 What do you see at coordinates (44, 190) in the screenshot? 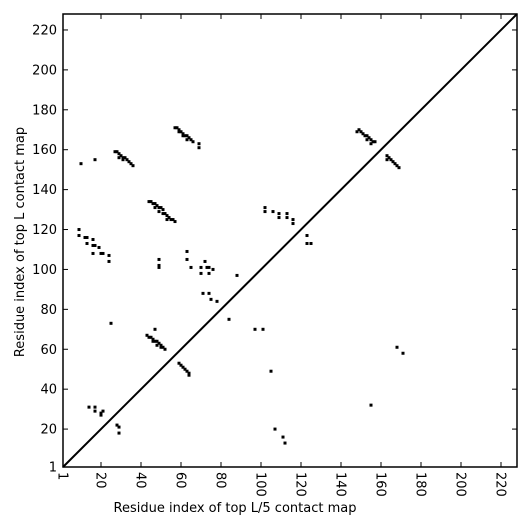
I see `y-tick-label: 140` at bounding box center [44, 190].